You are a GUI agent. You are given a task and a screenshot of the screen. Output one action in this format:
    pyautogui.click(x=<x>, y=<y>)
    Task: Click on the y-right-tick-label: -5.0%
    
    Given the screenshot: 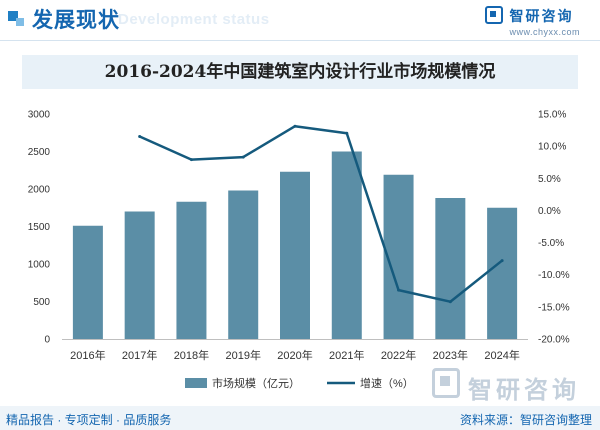 What is the action you would take?
    pyautogui.click(x=551, y=243)
    